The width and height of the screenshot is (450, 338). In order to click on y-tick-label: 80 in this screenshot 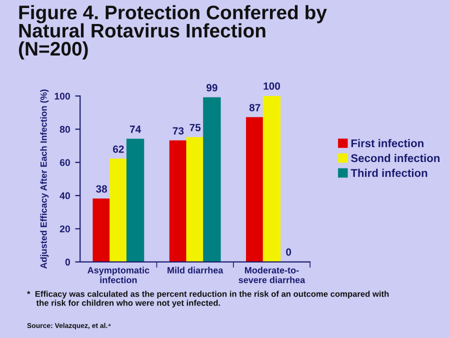, I will do `click(65, 129)`.